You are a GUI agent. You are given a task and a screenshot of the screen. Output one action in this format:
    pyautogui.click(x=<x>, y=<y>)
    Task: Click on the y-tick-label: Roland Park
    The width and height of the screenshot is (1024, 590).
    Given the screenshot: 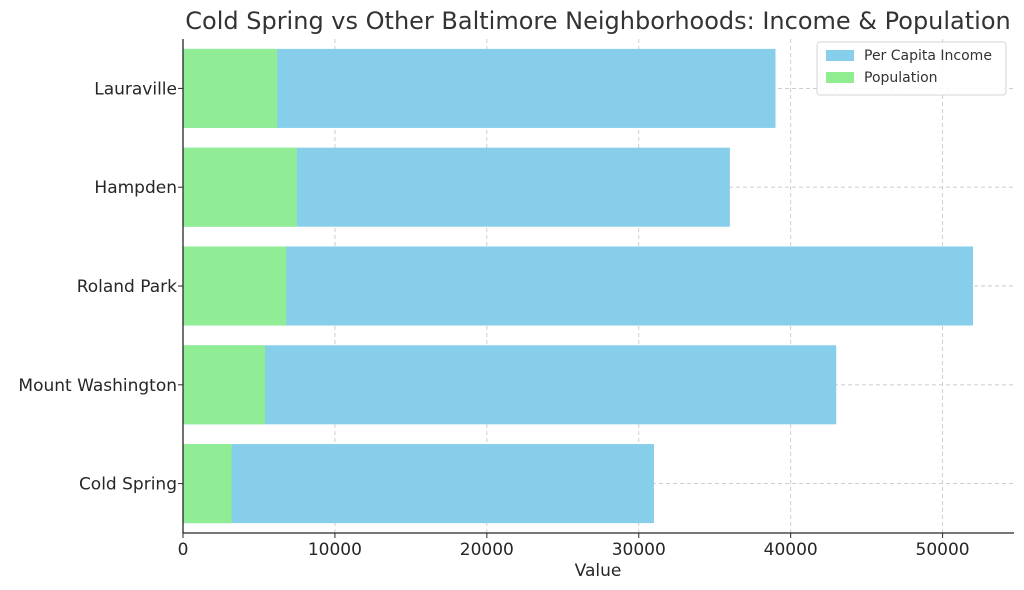 What is the action you would take?
    pyautogui.click(x=127, y=287)
    